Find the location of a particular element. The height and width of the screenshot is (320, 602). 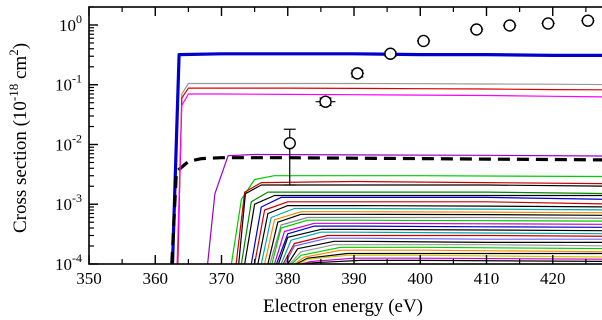

y-tick-exponent: -3 is located at coordinates (77, 198).